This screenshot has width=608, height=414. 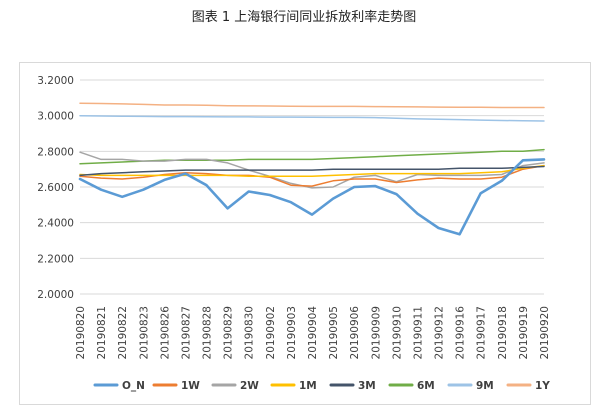 What do you see at coordinates (308, 386) in the screenshot?
I see `legend-label: 1M` at bounding box center [308, 386].